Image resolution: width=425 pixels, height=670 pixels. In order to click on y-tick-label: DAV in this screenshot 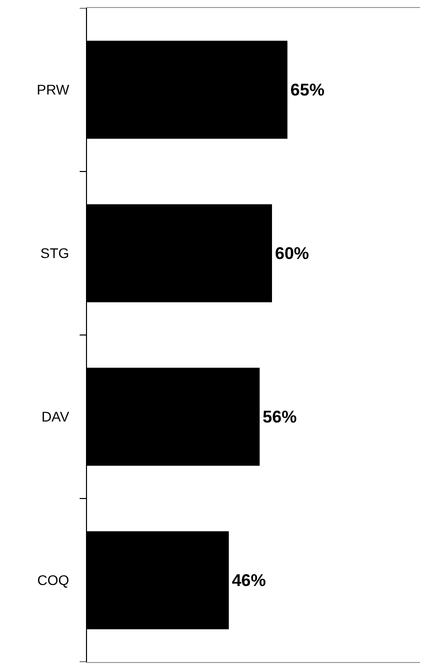, I will do `click(55, 416)`.